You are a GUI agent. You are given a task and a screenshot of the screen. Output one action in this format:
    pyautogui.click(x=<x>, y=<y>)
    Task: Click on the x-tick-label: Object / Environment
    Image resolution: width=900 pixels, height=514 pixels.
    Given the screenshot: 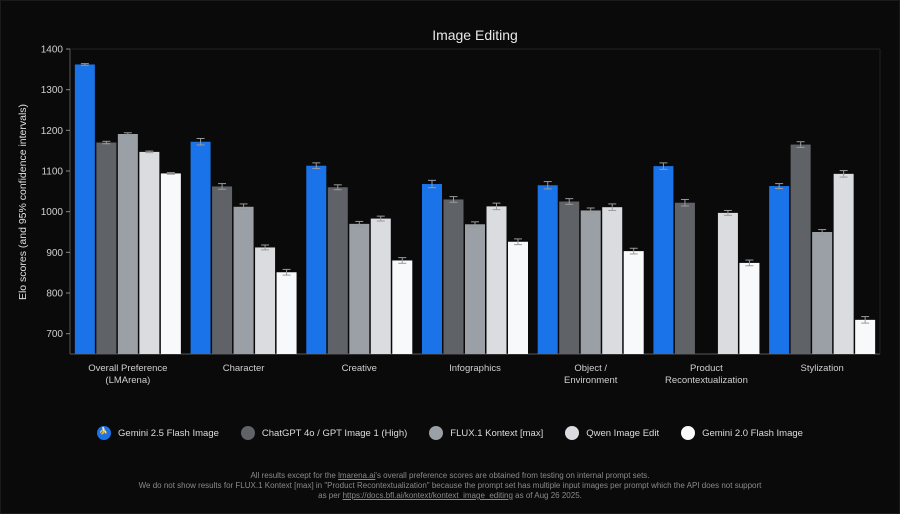 What is the action you would take?
    pyautogui.click(x=591, y=374)
    